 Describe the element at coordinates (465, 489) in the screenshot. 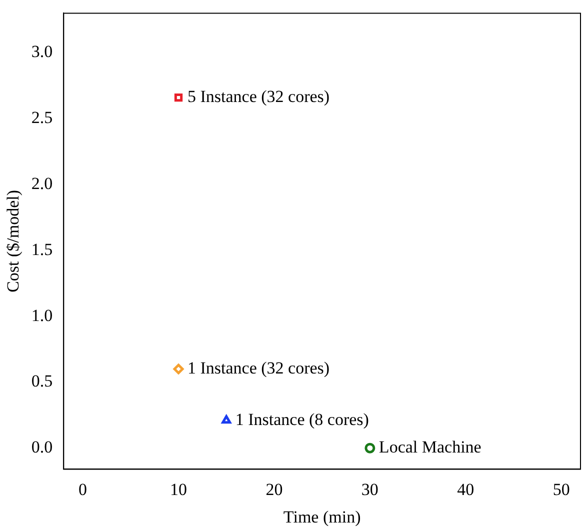

I see `x-tick-label: 40` at that location.